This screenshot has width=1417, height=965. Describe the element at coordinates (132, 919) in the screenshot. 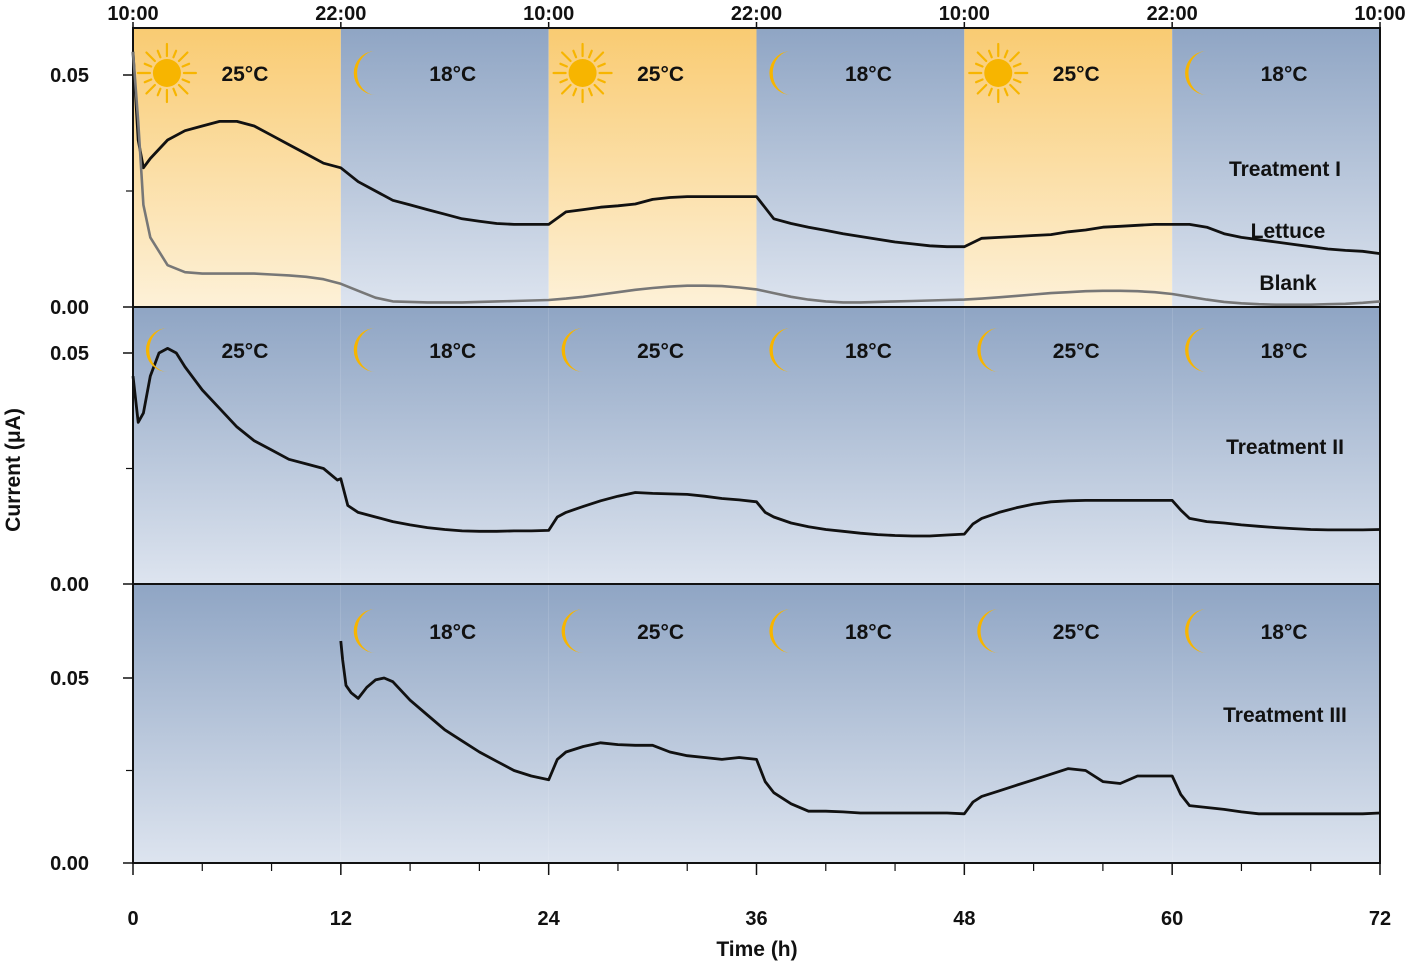

I see `x-tick-label: 0` at that location.